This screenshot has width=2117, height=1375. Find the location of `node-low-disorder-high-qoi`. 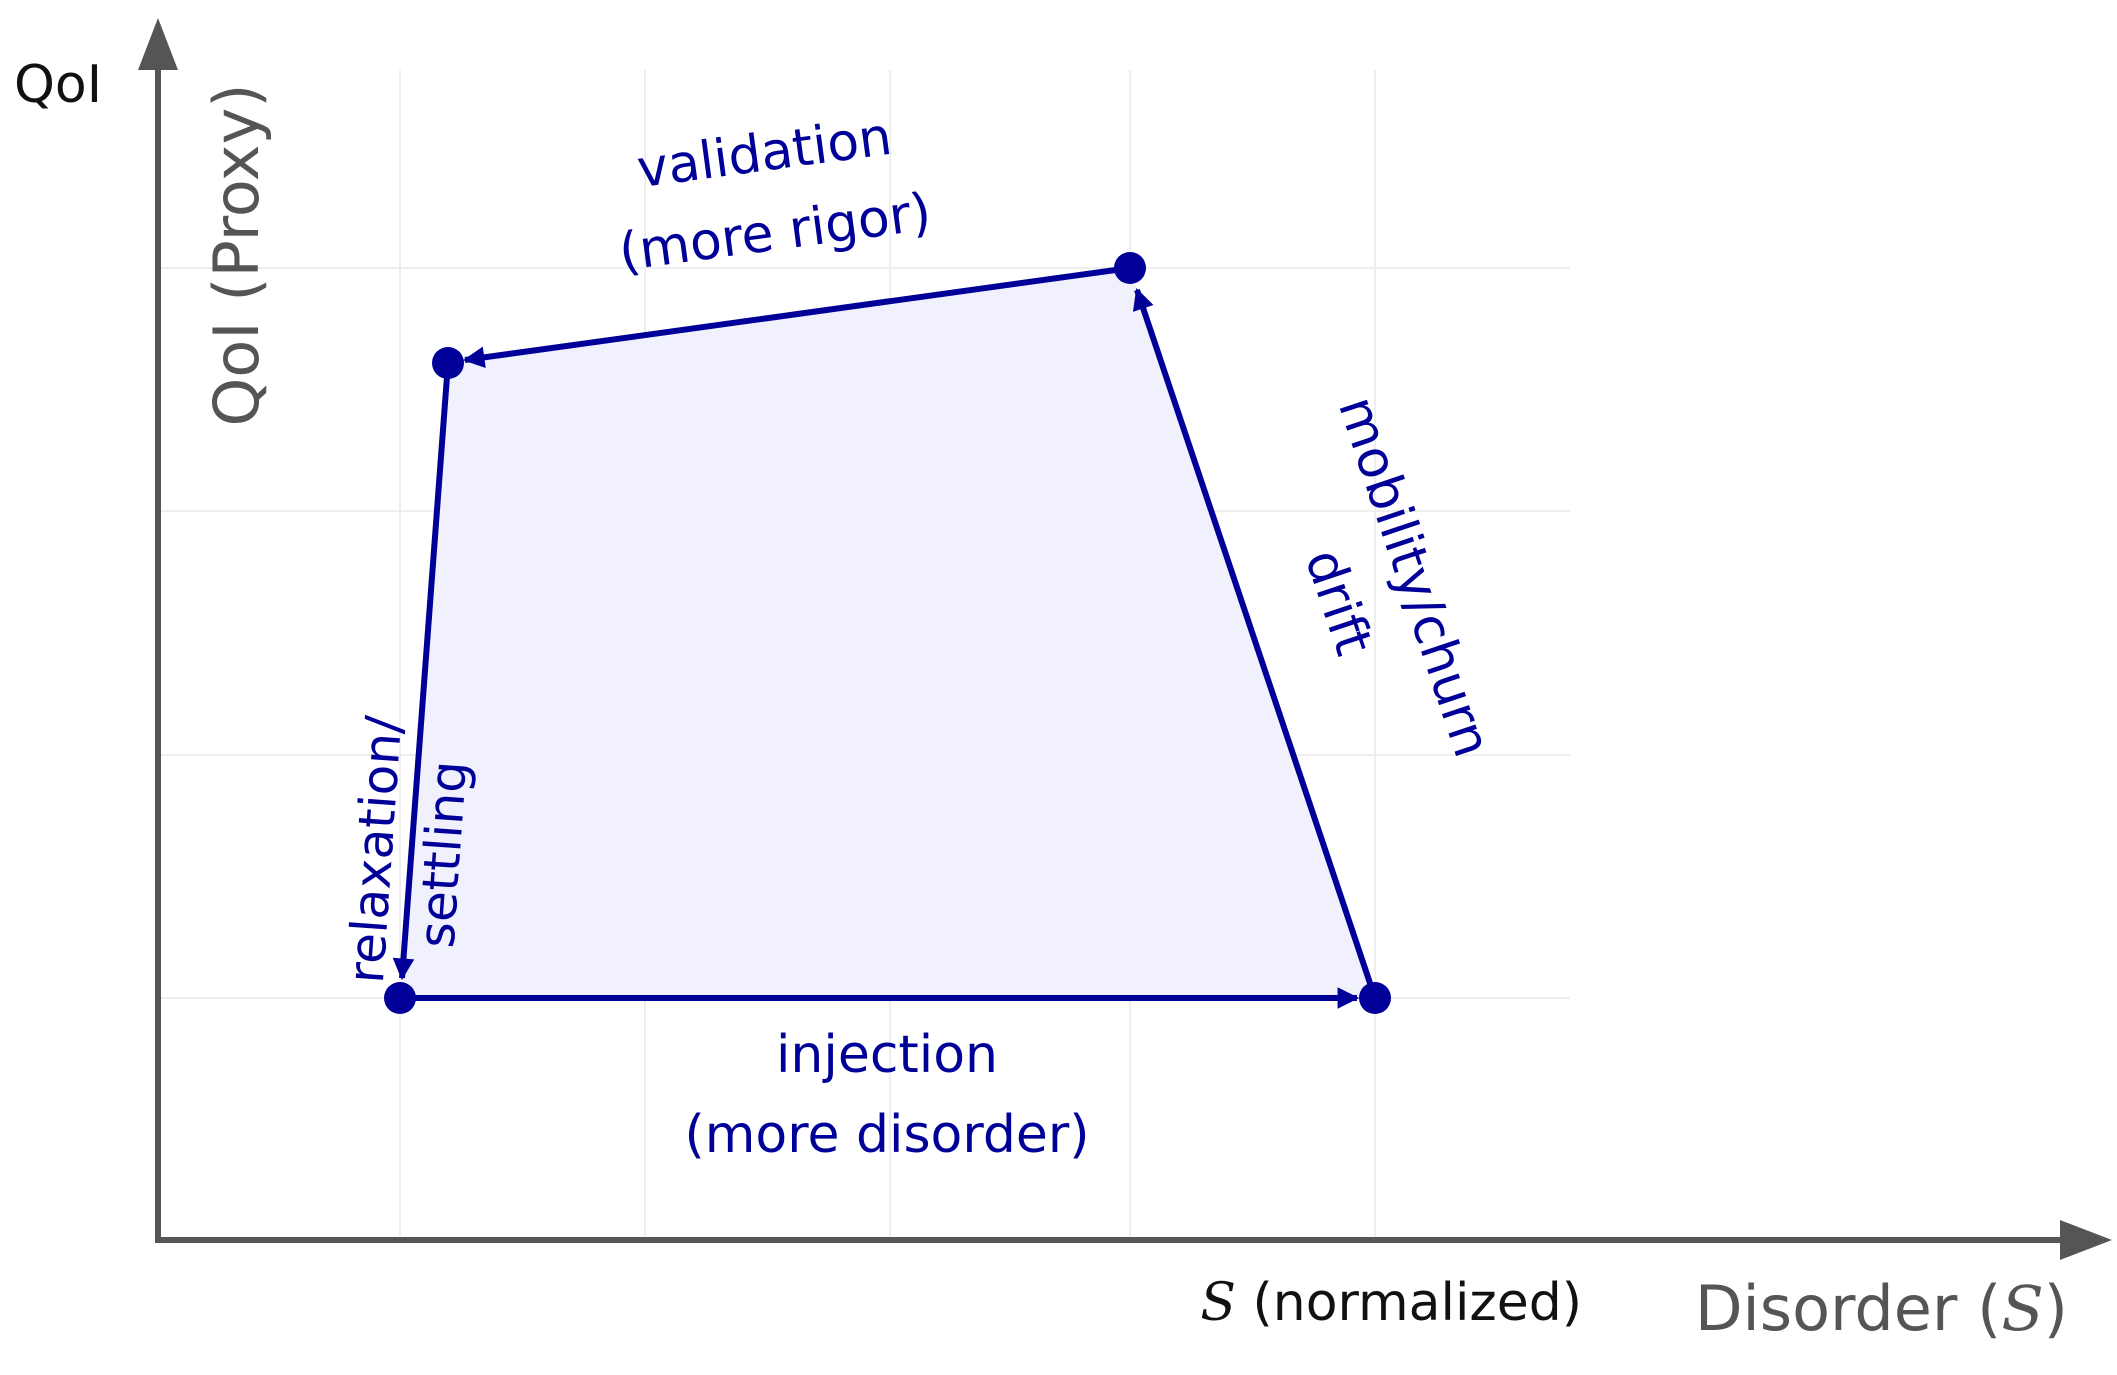

node-low-disorder-high-qoi is located at coordinates (448, 363).